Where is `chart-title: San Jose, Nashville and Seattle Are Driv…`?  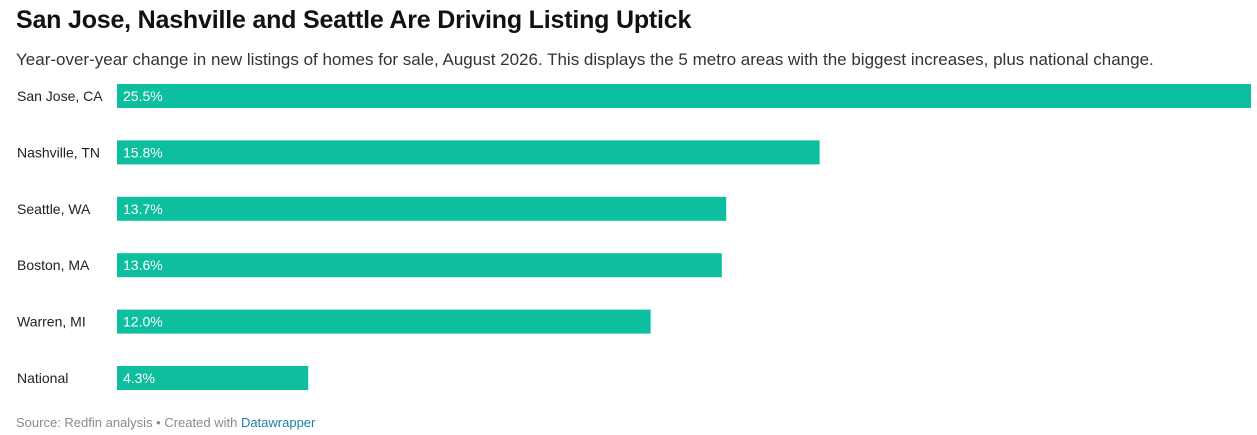 chart-title: San Jose, Nashville and Seattle Are Driv… is located at coordinates (354, 20).